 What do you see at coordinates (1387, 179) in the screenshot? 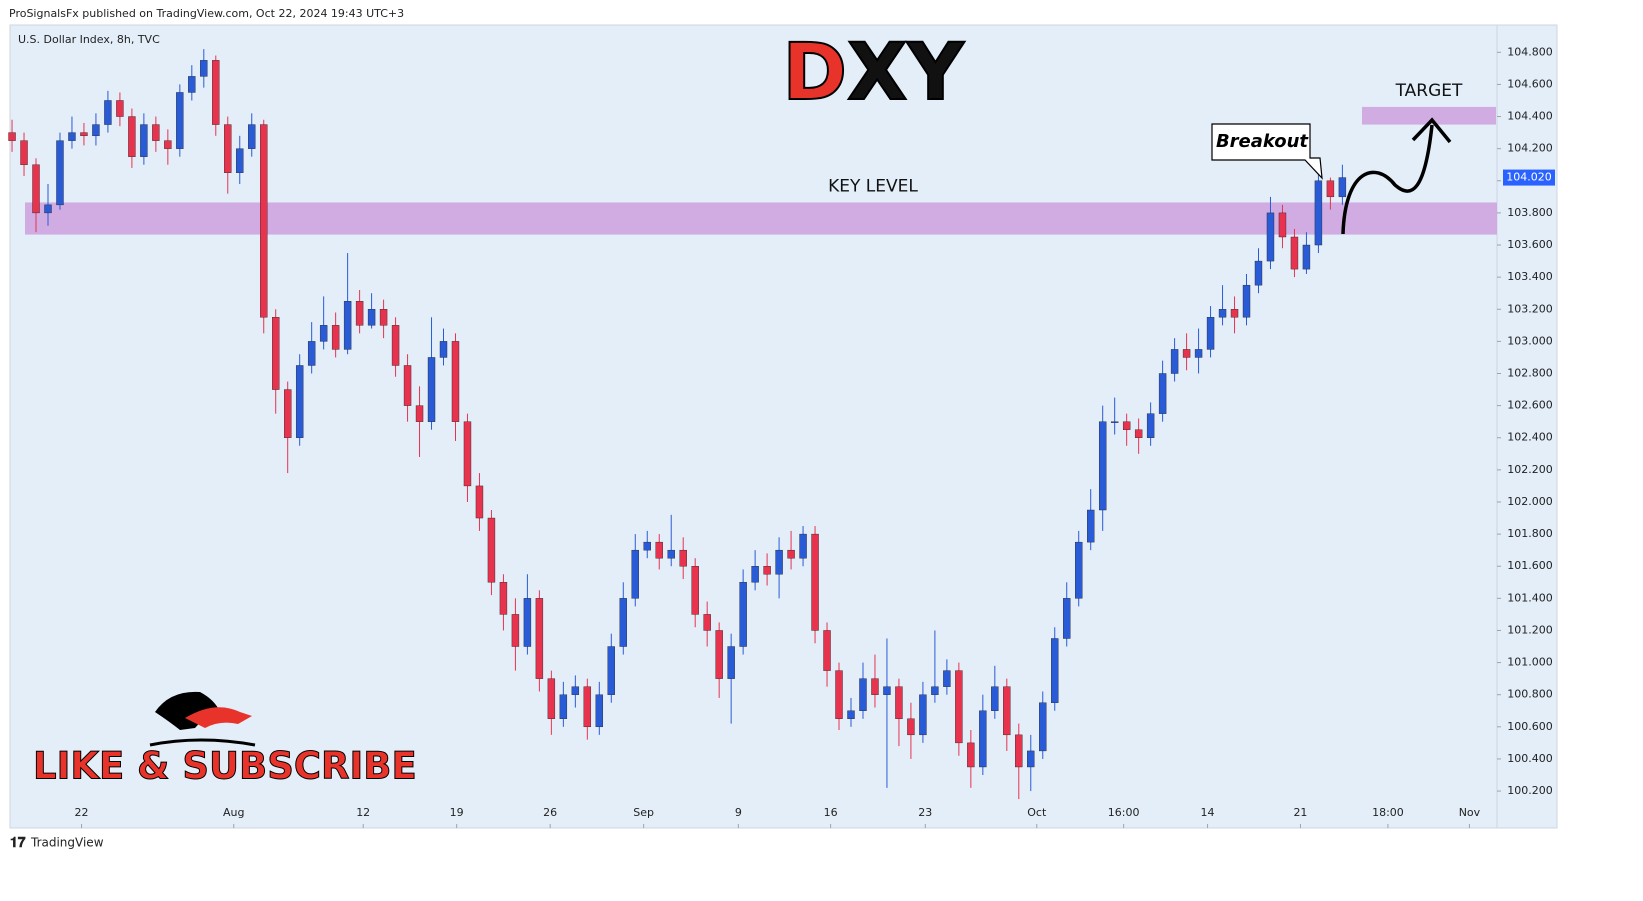
I see `projection-arrow` at bounding box center [1387, 179].